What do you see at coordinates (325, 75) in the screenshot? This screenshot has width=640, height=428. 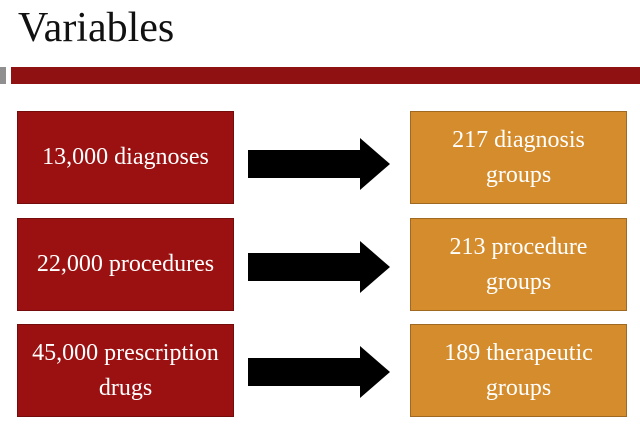 I see `accent-rule` at bounding box center [325, 75].